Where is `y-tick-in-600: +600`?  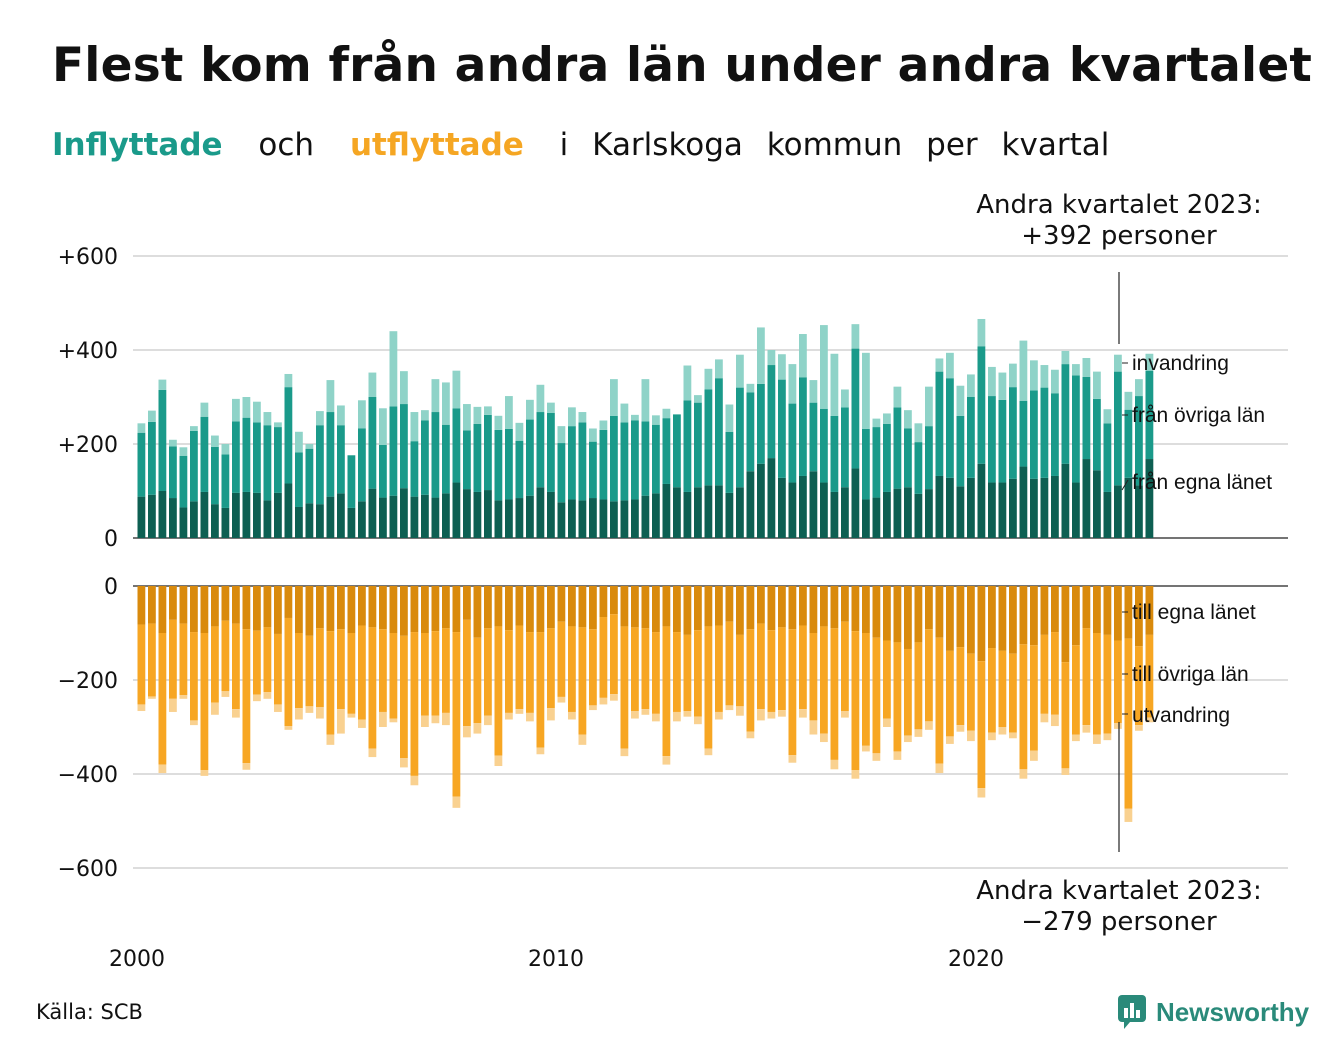 y-tick-in-600: +600 is located at coordinates (88, 257).